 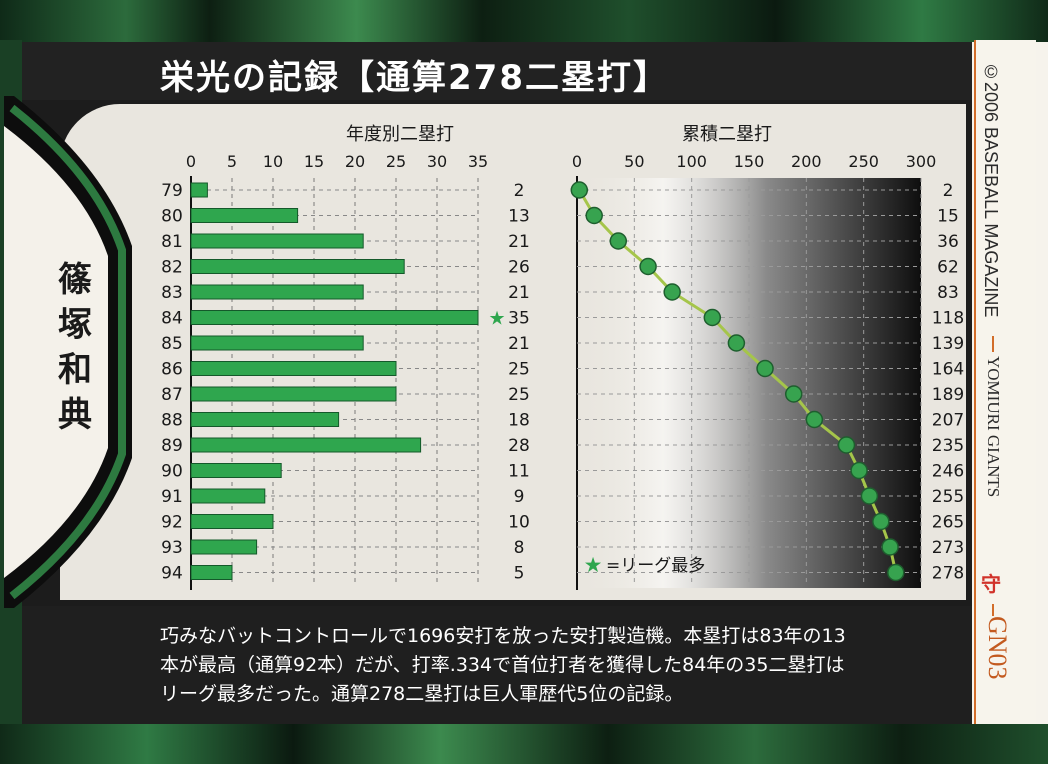 What do you see at coordinates (727, 134) in the screenshot?
I see `line-chart-title: 累積二塁打` at bounding box center [727, 134].